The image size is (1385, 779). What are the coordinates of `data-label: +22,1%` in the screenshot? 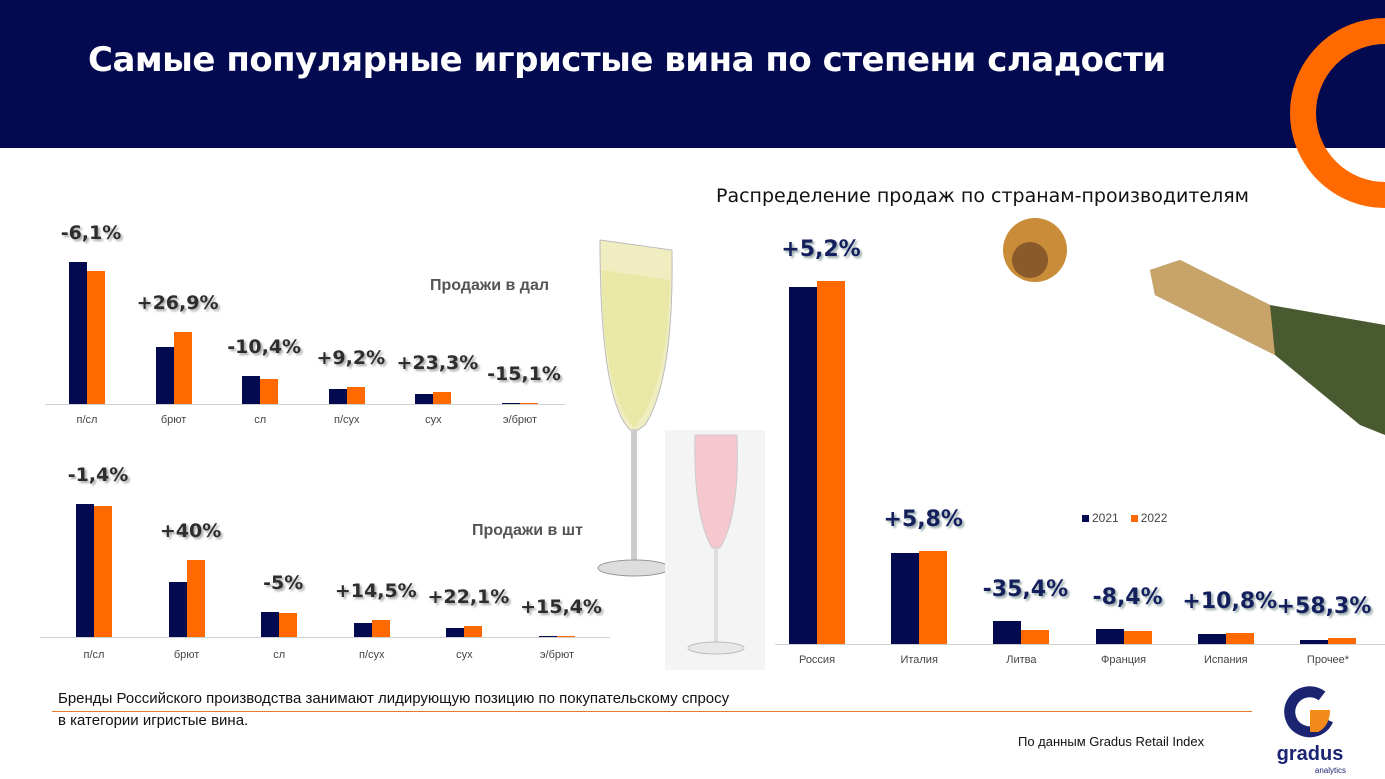 It's located at (468, 597).